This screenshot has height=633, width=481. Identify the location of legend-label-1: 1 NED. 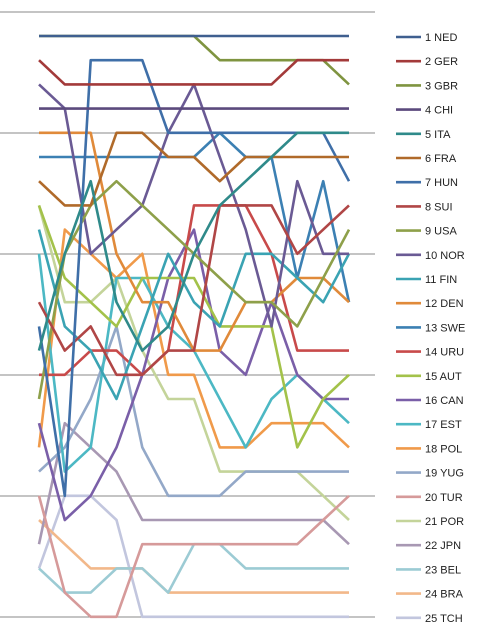
(441, 38).